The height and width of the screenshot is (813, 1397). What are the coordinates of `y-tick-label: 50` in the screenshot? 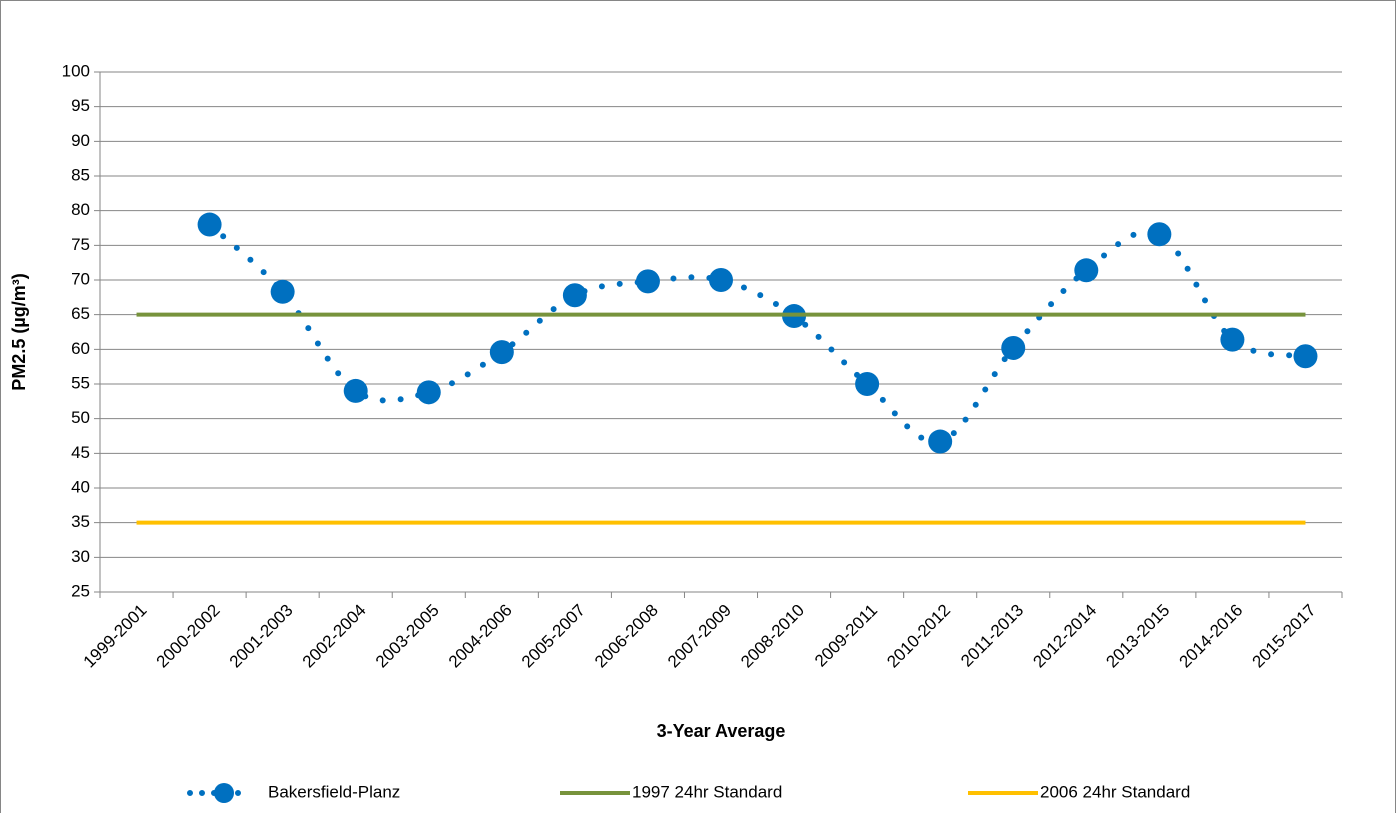 It's located at (80, 417).